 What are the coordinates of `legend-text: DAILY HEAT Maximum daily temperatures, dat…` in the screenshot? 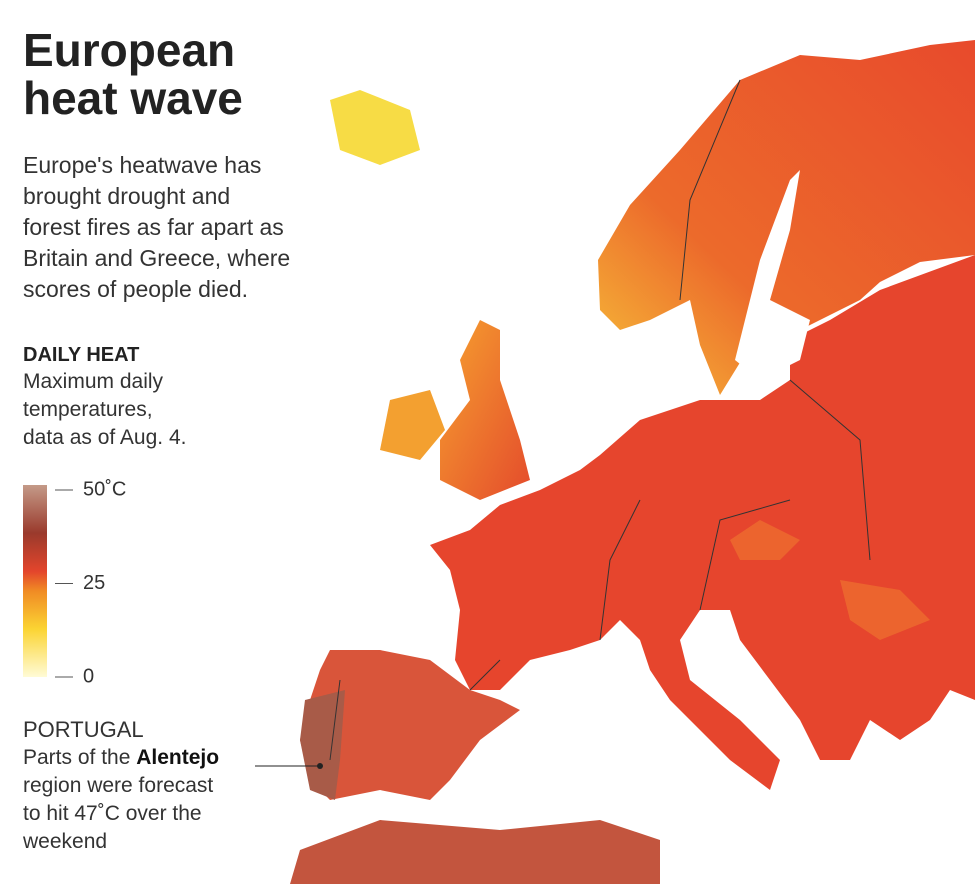 It's located at (104, 397).